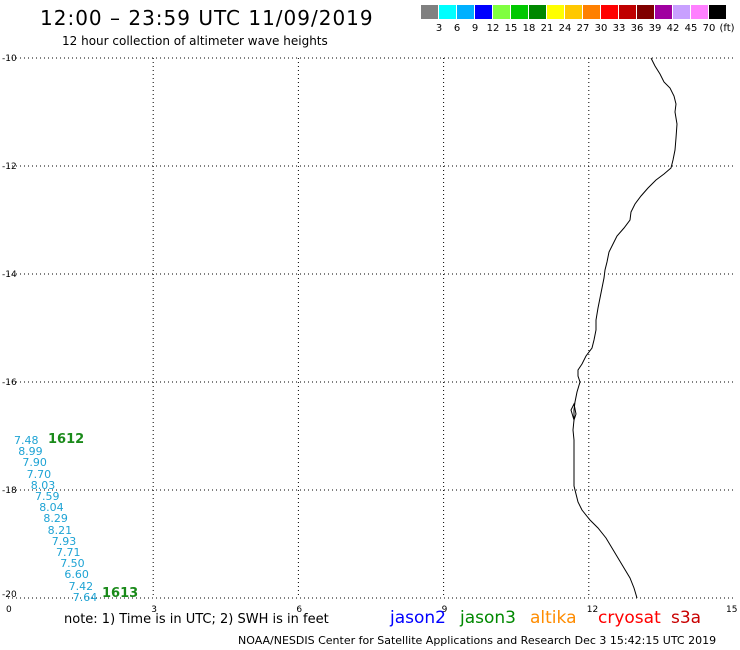 The image size is (740, 650). I want to click on page-title: 12:00 – 23:59 UTC 11/09/2019, so click(207, 18).